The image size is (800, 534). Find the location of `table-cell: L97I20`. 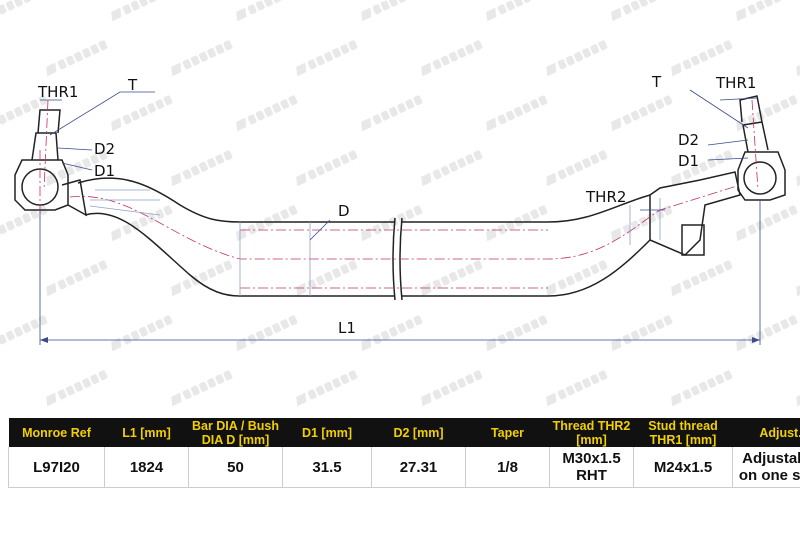

table-cell: L97I20 is located at coordinates (56, 467).